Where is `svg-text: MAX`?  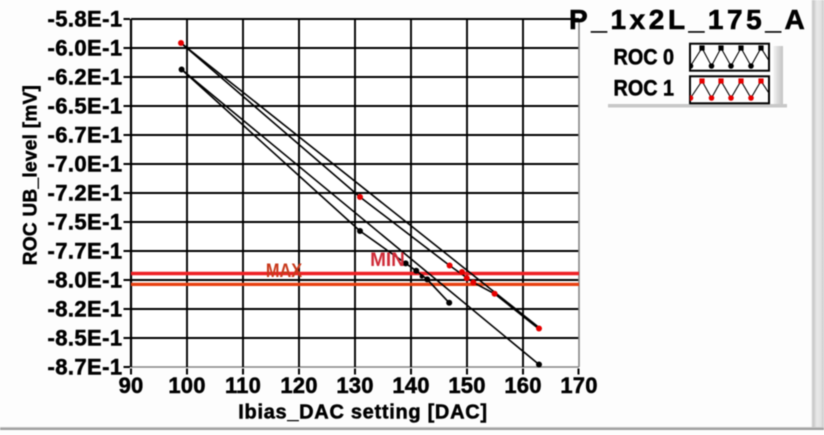
svg-text: MAX is located at coordinates (284, 270).